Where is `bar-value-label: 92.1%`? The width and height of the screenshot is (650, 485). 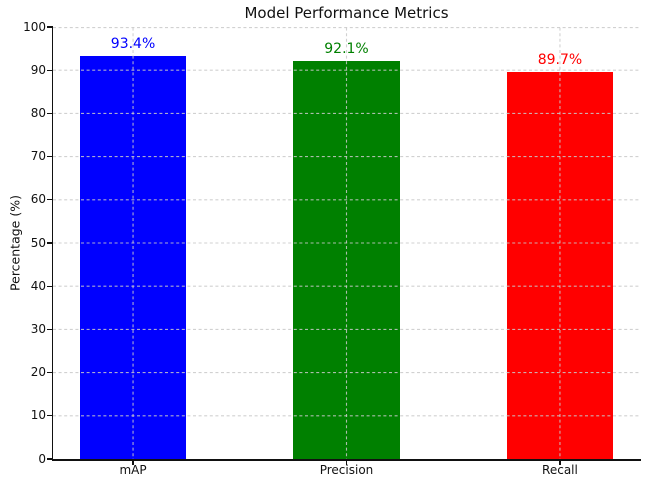 bar-value-label: 92.1% is located at coordinates (346, 49).